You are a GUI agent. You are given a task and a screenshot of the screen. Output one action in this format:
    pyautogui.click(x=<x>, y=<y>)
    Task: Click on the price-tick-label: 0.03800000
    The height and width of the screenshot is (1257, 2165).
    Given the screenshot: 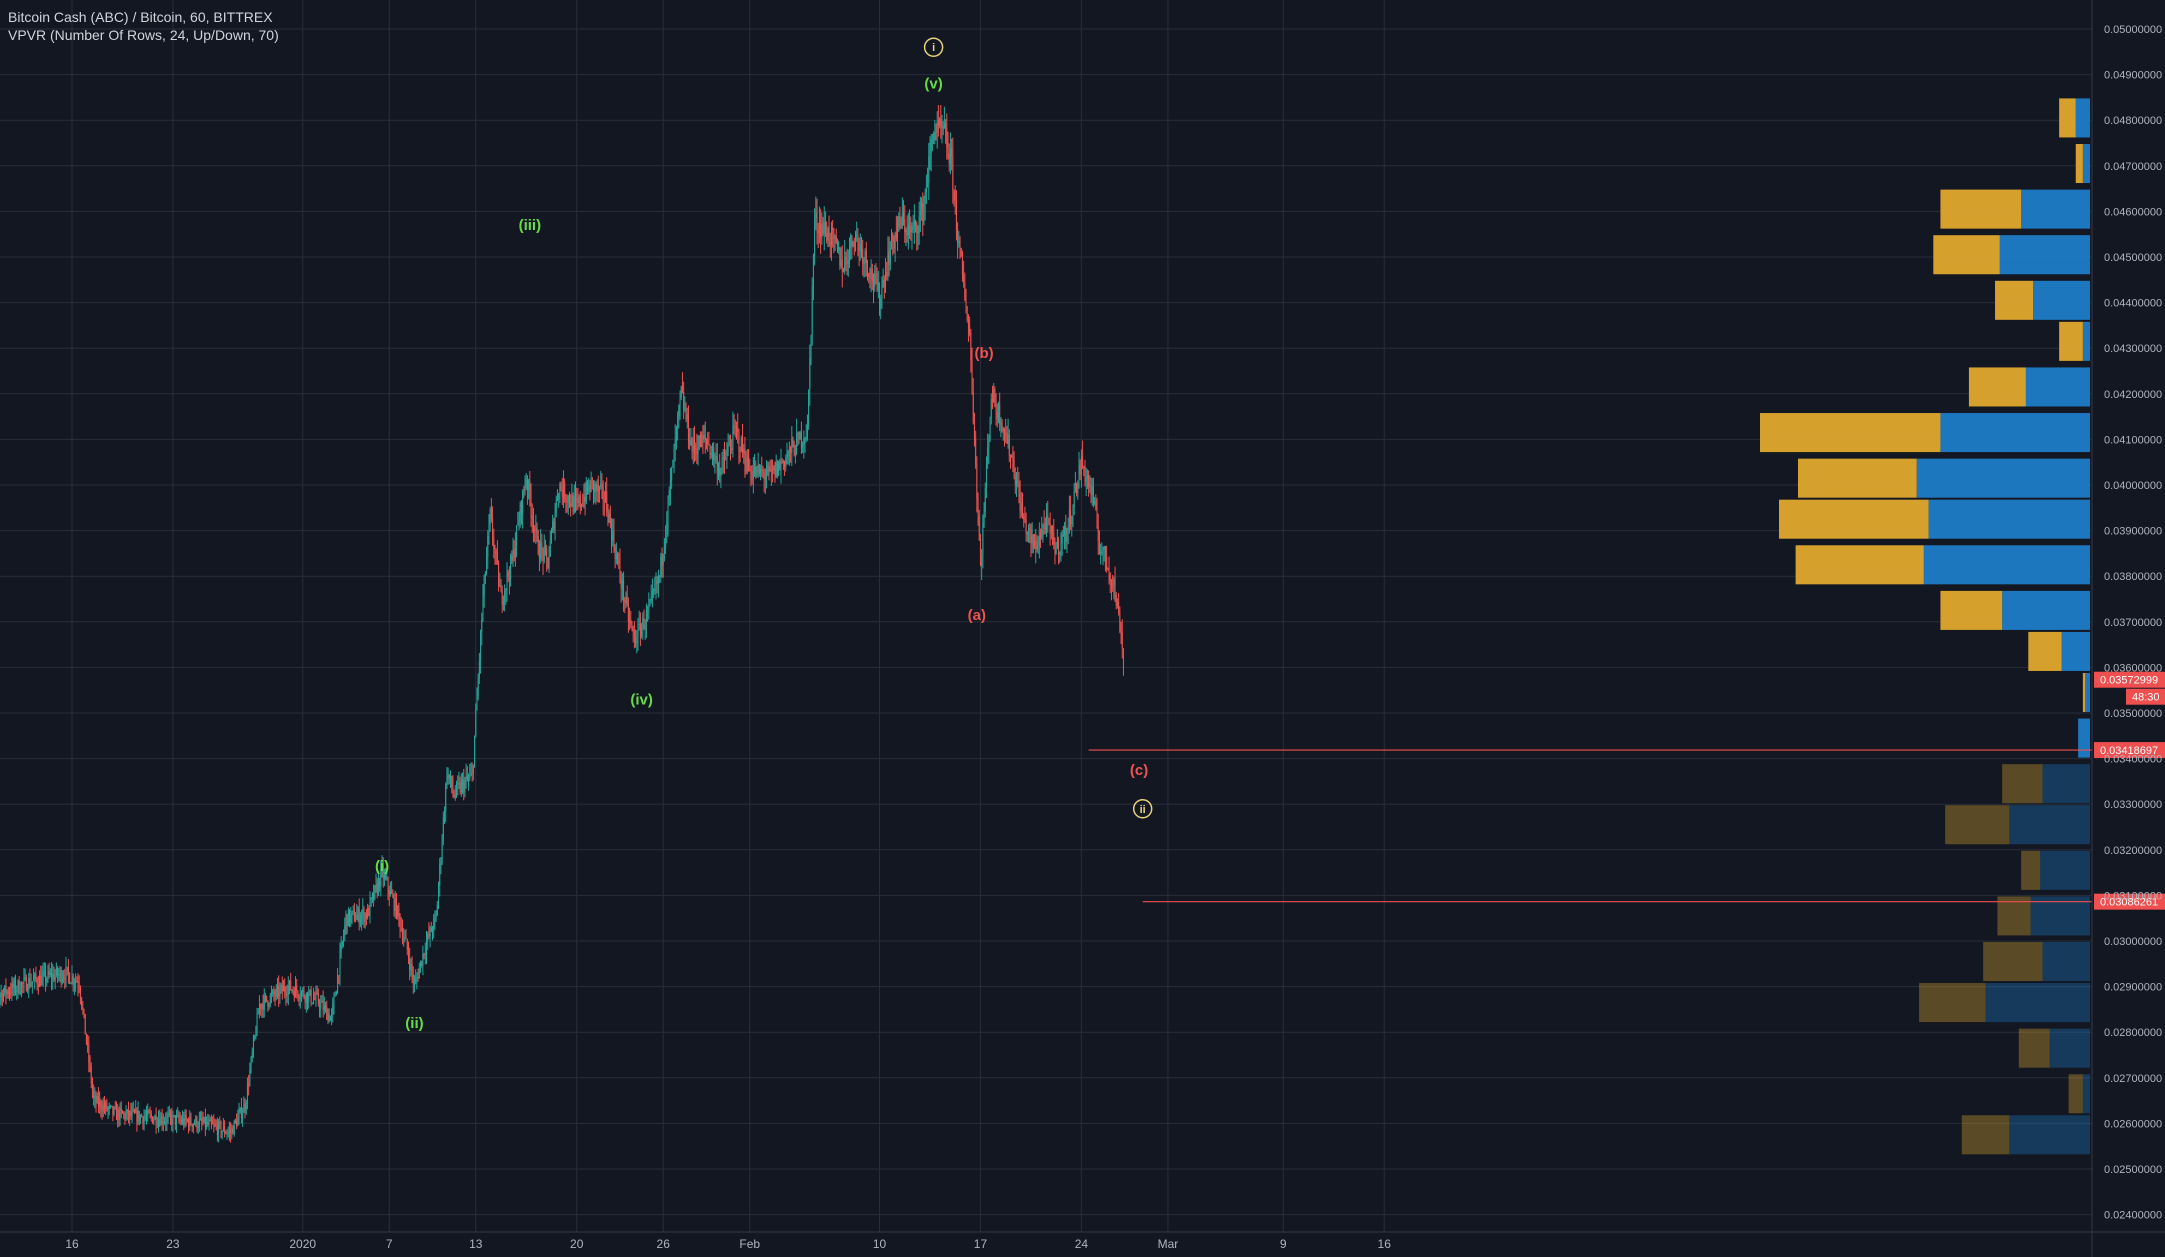 What is the action you would take?
    pyautogui.click(x=2133, y=577)
    